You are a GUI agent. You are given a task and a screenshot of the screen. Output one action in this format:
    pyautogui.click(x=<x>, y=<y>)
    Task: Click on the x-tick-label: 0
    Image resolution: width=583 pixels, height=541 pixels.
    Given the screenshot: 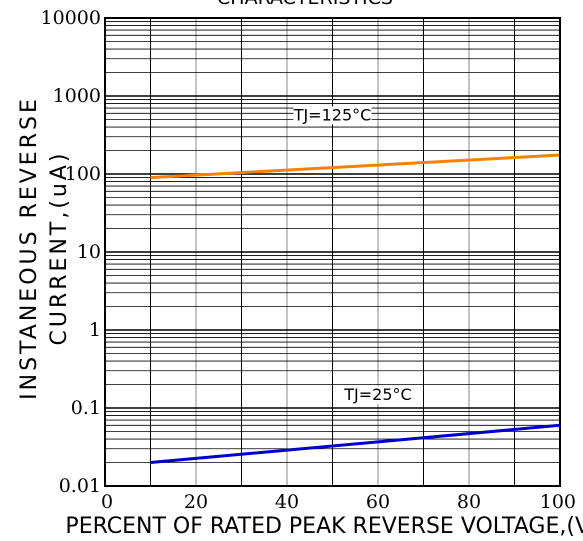 What is the action you would take?
    pyautogui.click(x=107, y=502)
    